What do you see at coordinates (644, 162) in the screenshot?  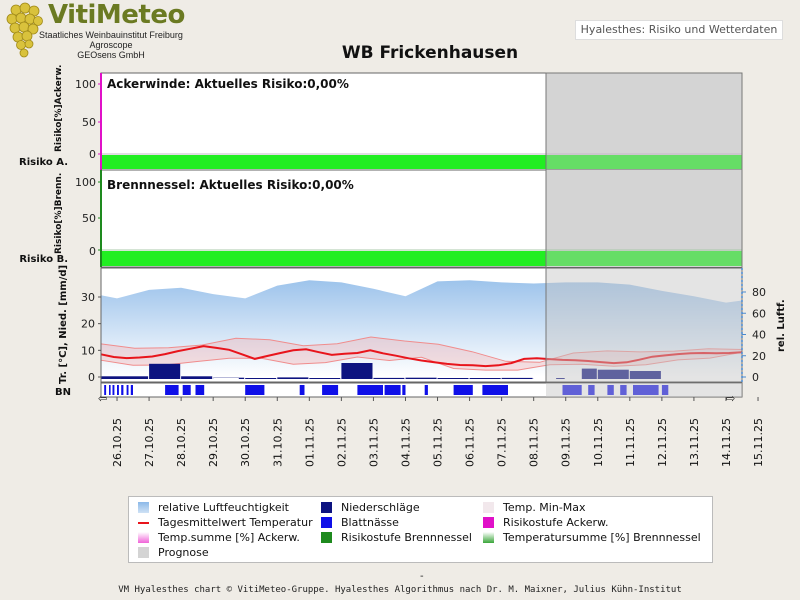 I see `ackerwinde-risk-band-forecast` at bounding box center [644, 162].